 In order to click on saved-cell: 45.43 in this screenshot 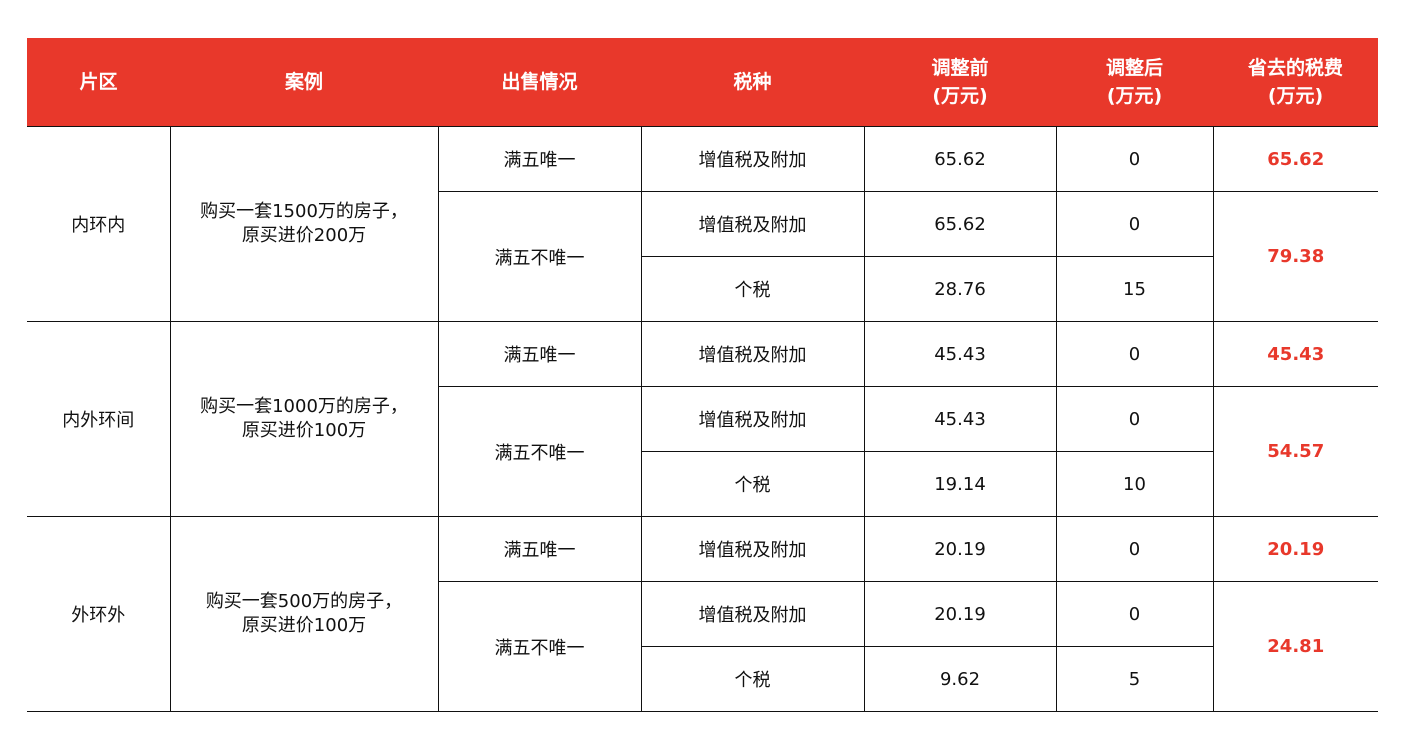, I will do `click(1295, 354)`.